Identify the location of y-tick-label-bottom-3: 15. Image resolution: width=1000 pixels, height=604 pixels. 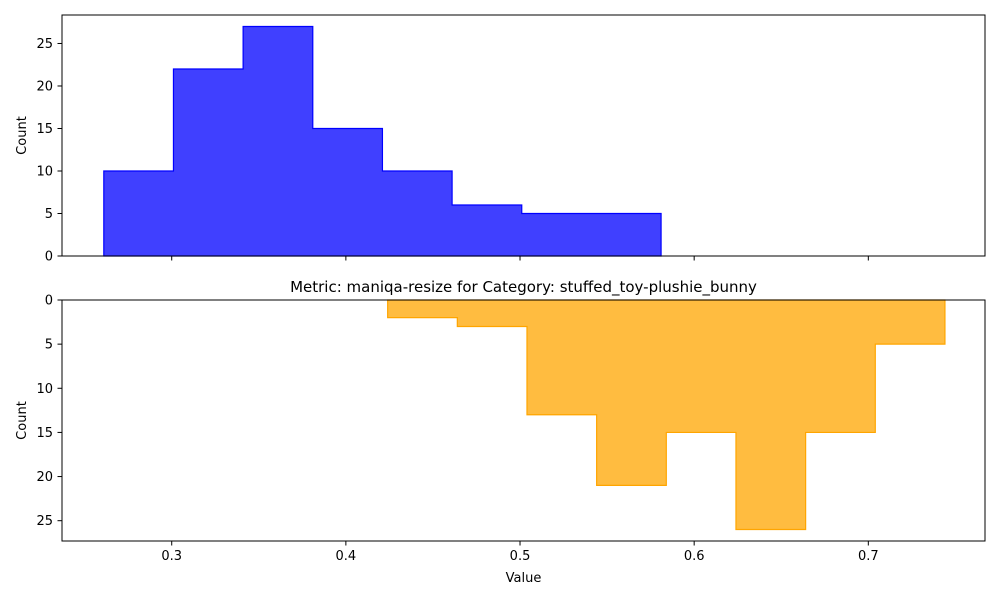
(44, 433).